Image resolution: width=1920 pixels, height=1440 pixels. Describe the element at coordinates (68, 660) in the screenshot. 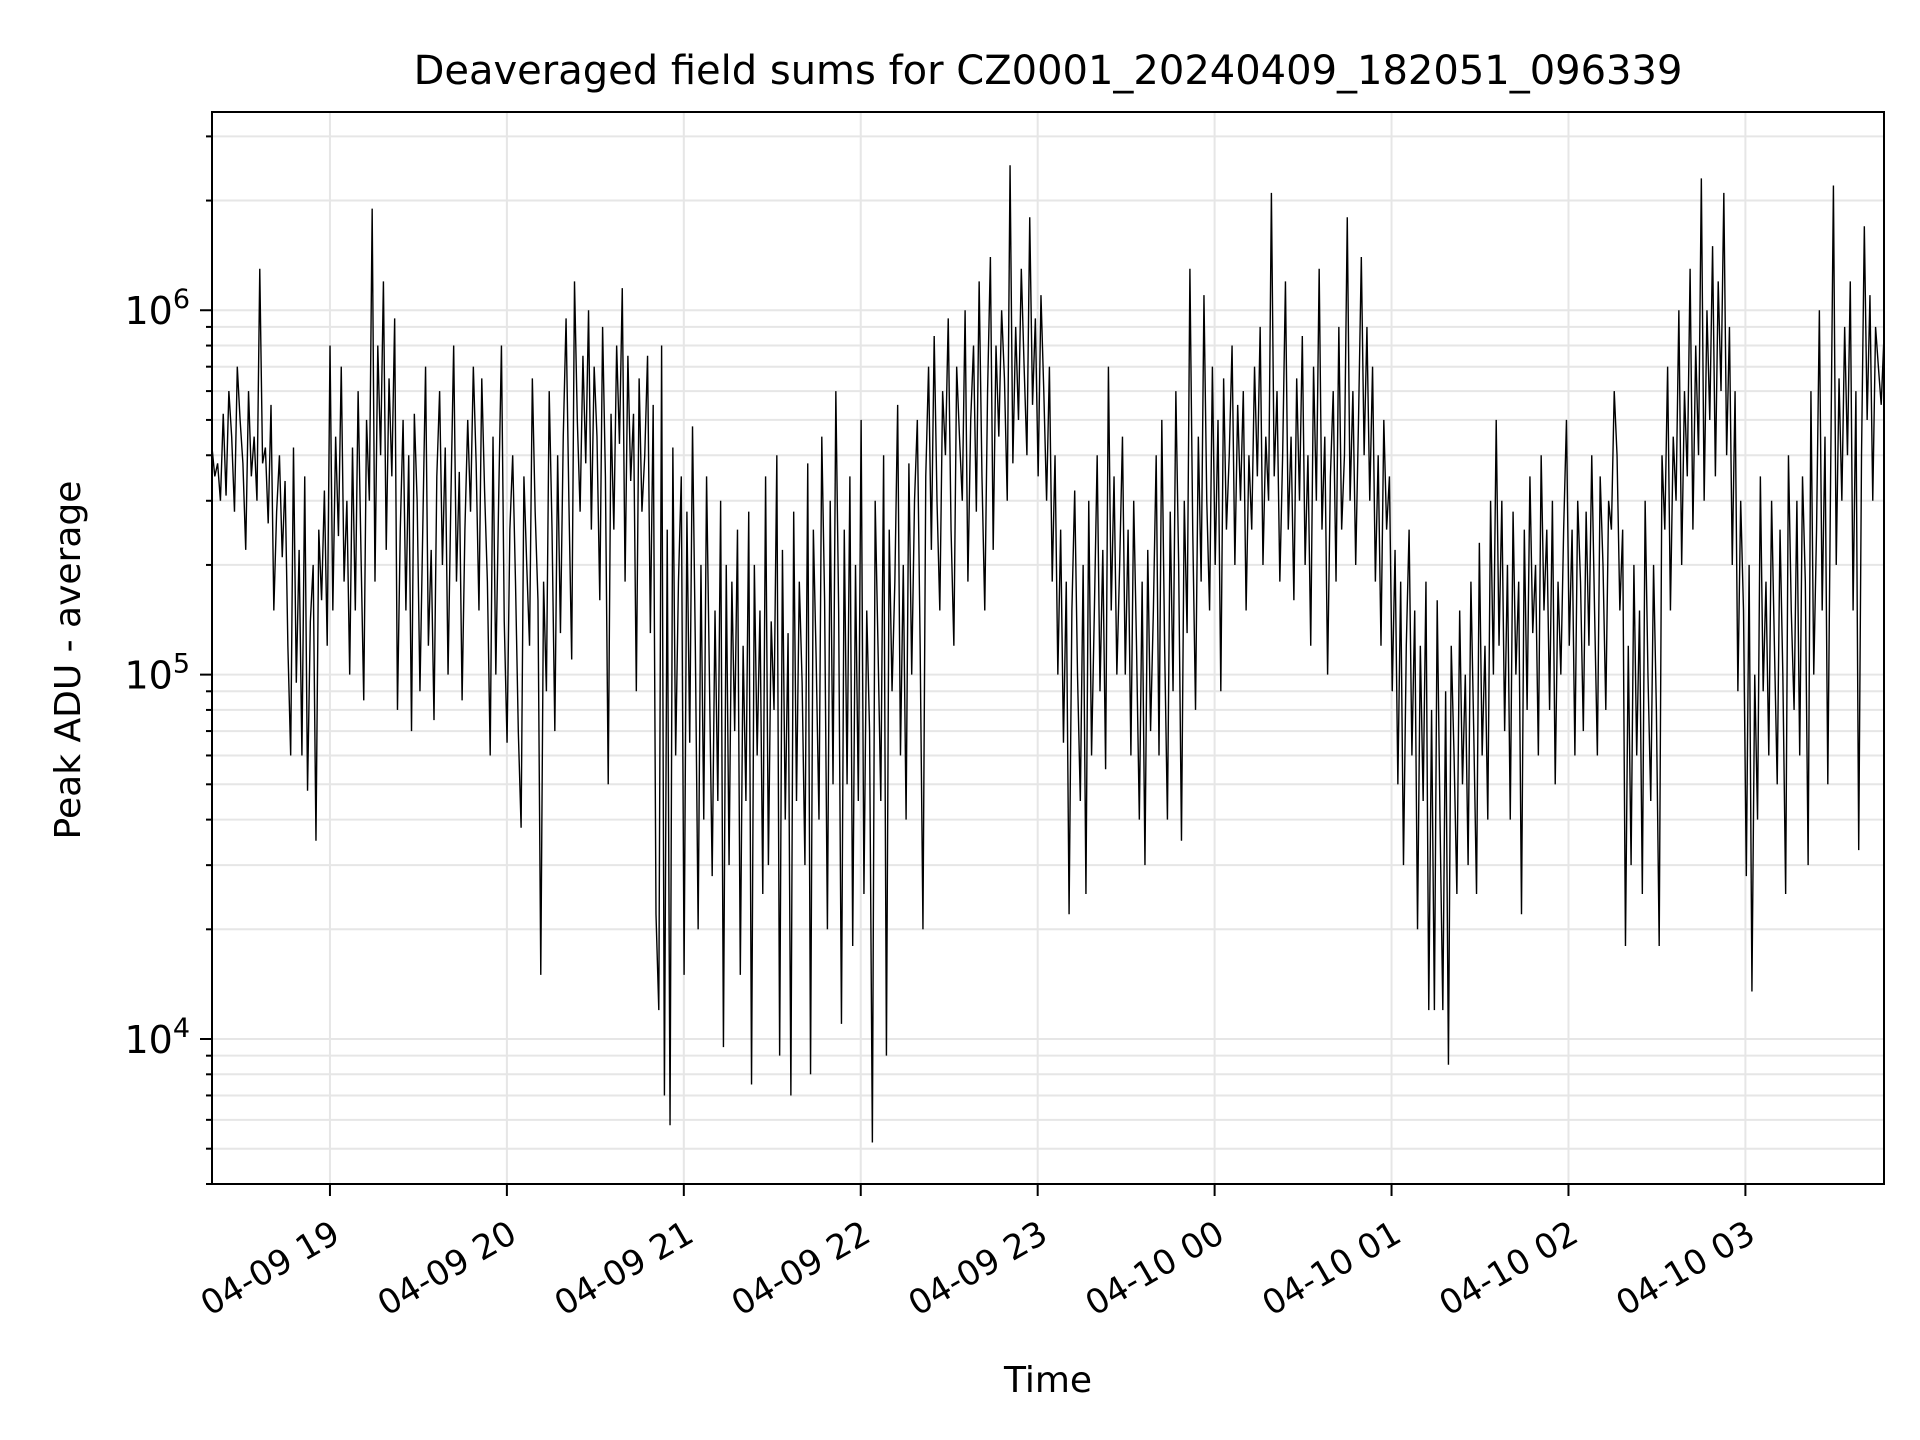

I see `y-axis-label: Peak ADU - average` at that location.